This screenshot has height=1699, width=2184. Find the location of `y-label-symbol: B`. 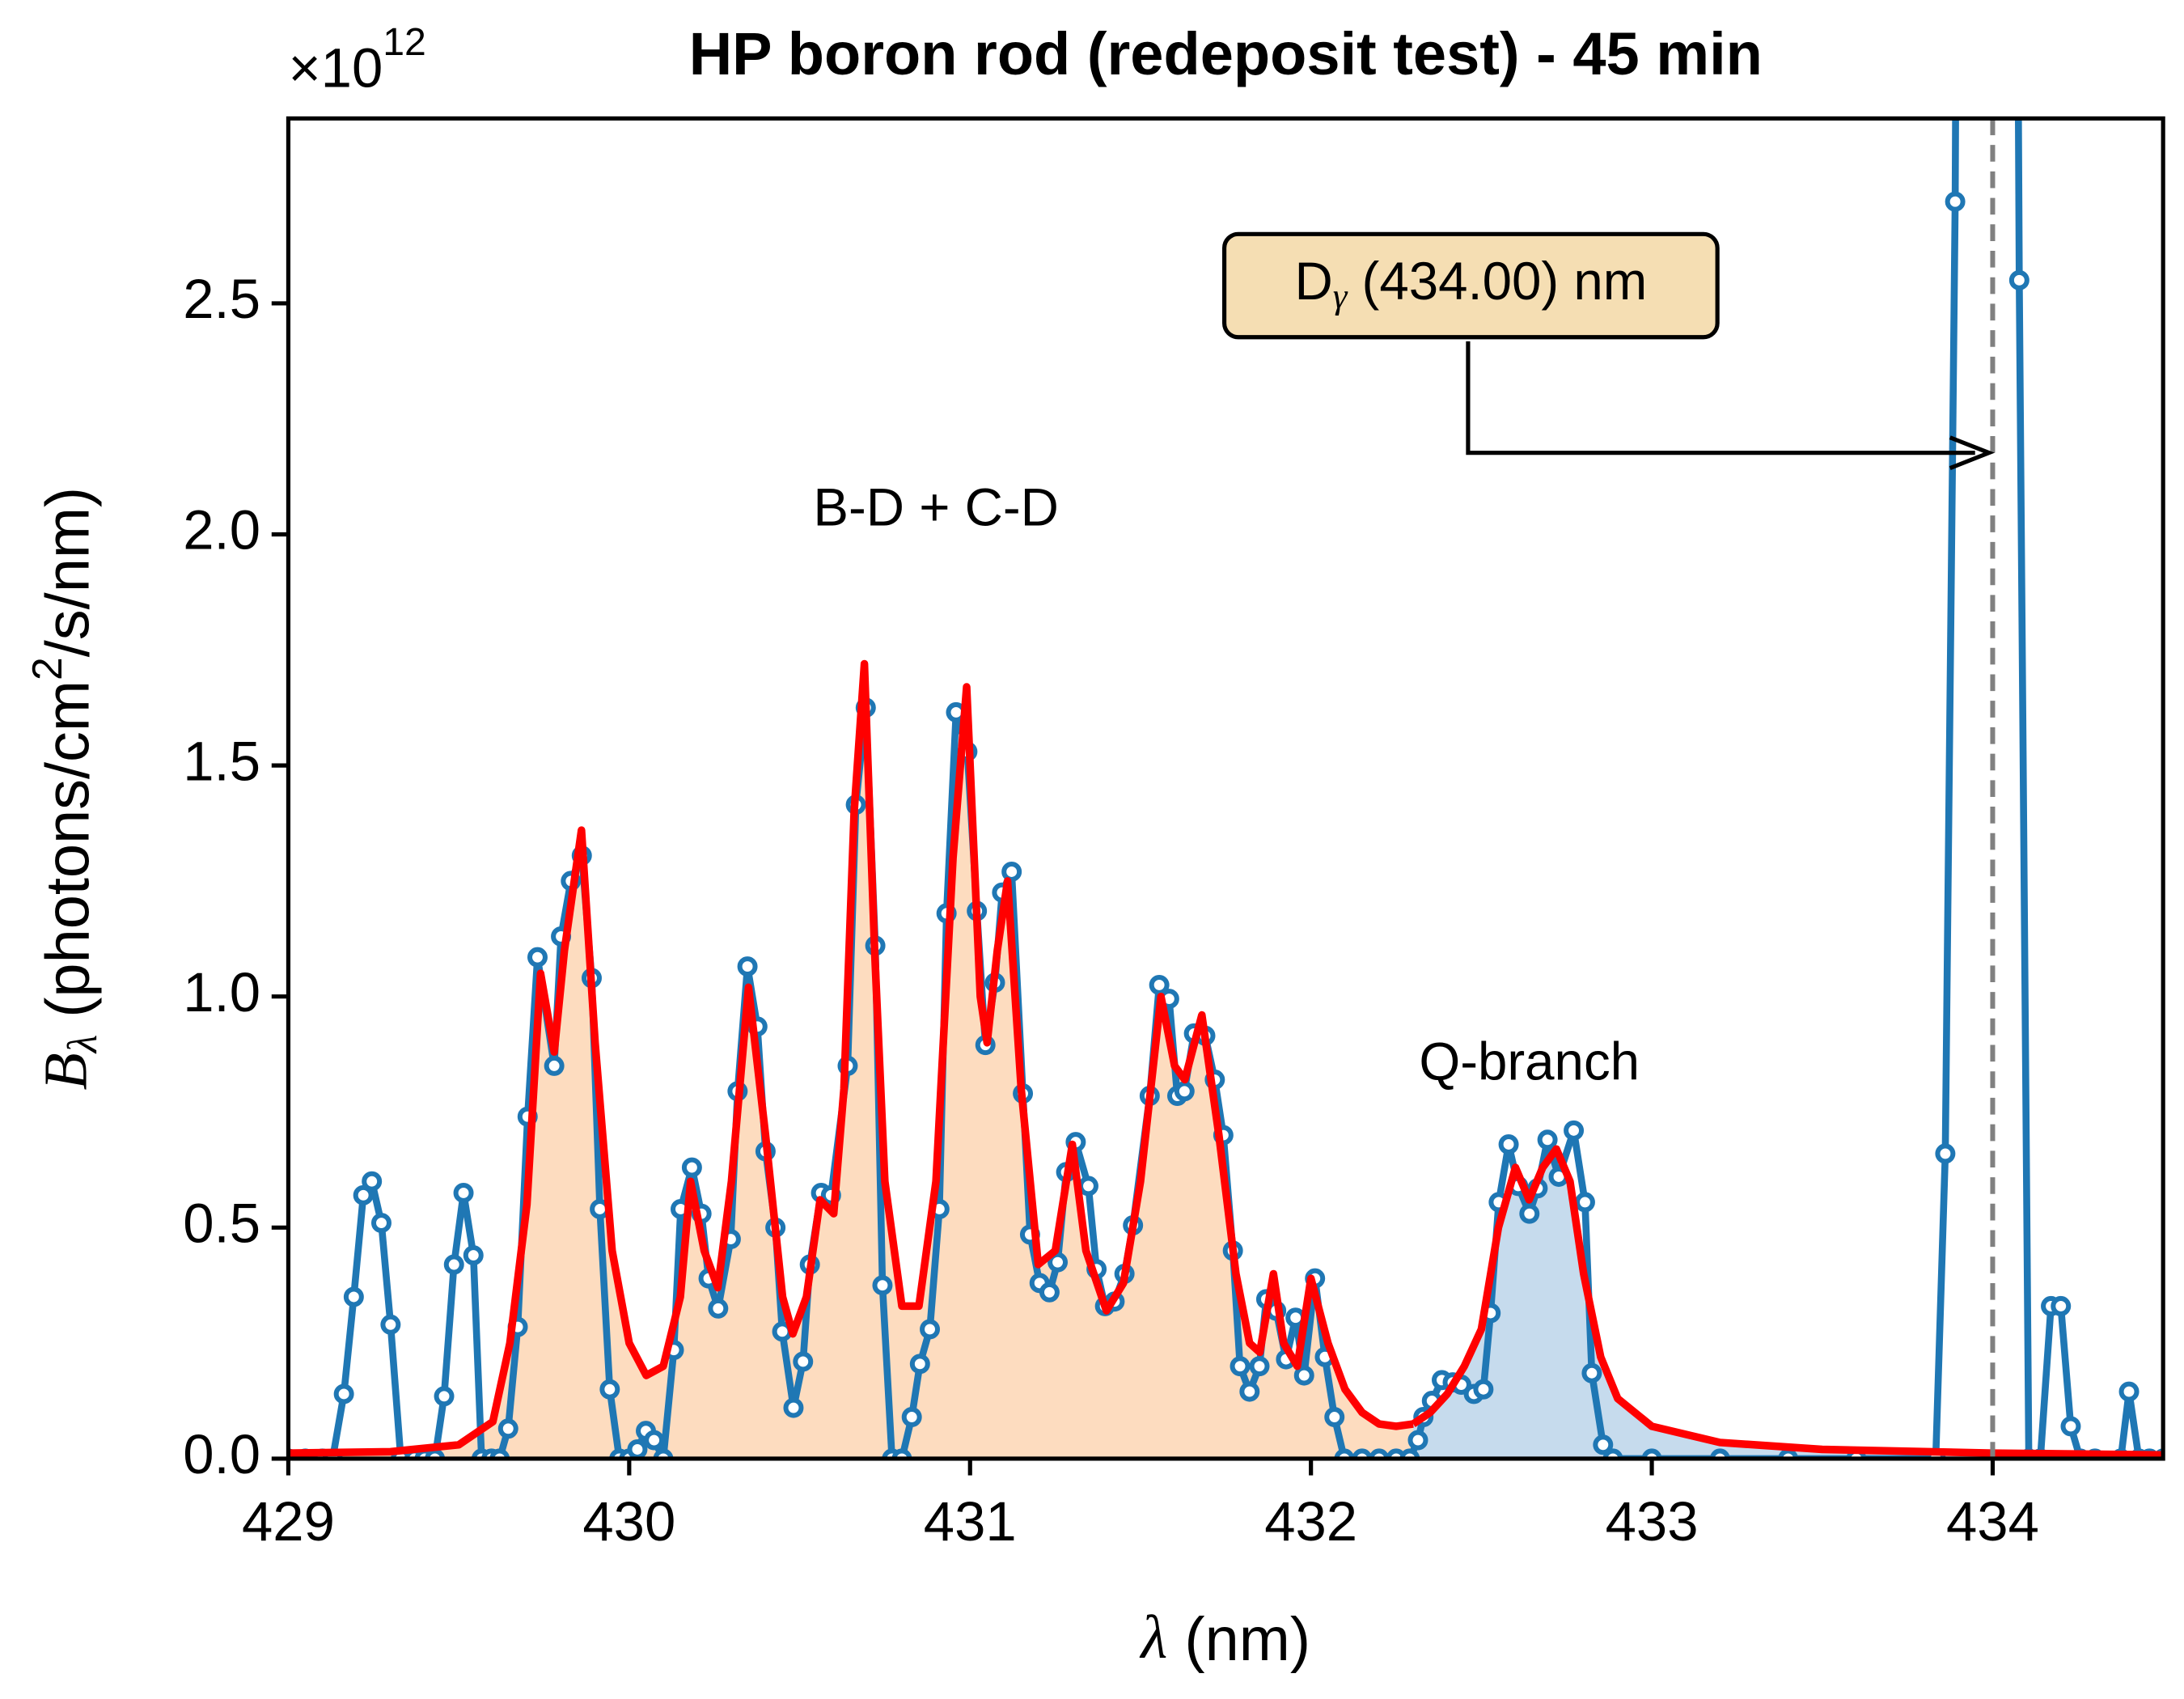

y-label-symbol: B is located at coordinates (66, 1071).